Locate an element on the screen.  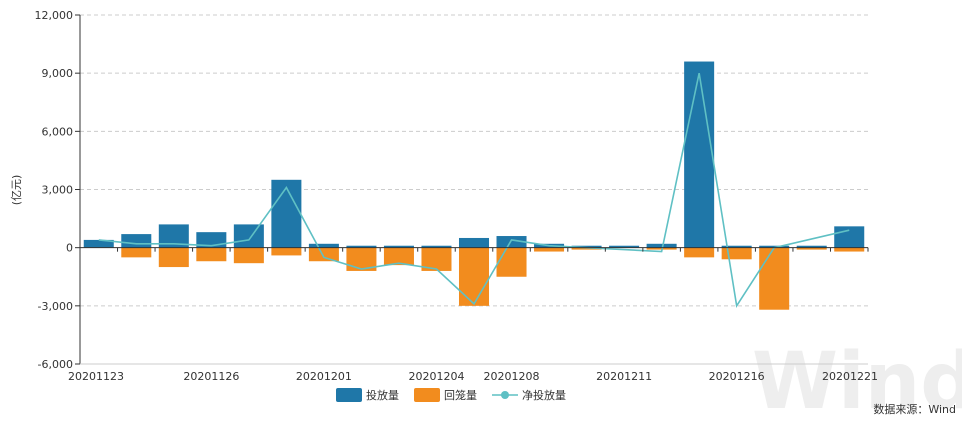
bar-回笼量-20201204 is located at coordinates (436, 259).